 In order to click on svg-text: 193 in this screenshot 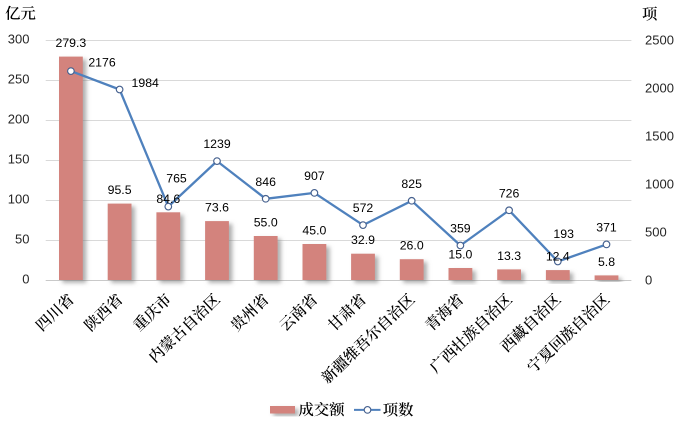, I will do `click(563, 234)`.